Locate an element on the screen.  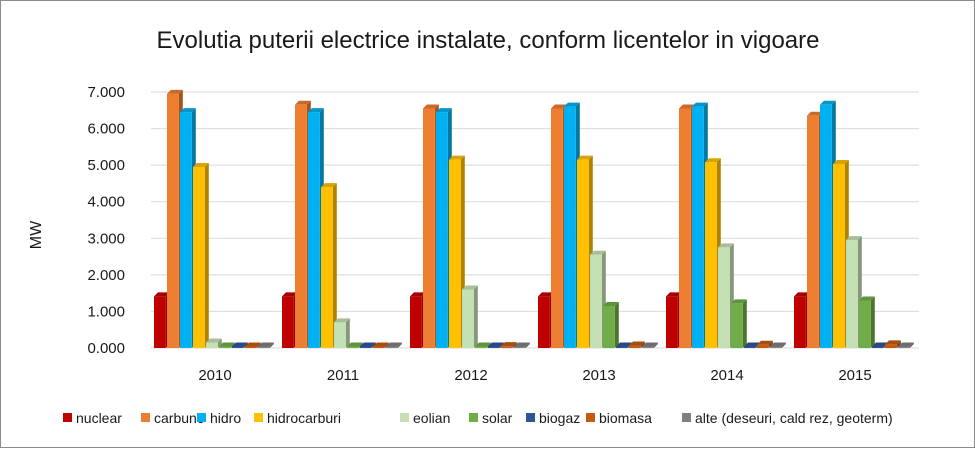
x-tick-label: 2010 is located at coordinates (214, 375).